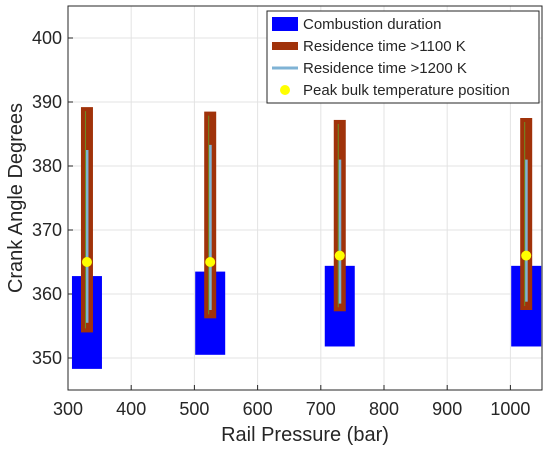 The height and width of the screenshot is (450, 550). What do you see at coordinates (47, 294) in the screenshot?
I see `y-tick-label: 360` at bounding box center [47, 294].